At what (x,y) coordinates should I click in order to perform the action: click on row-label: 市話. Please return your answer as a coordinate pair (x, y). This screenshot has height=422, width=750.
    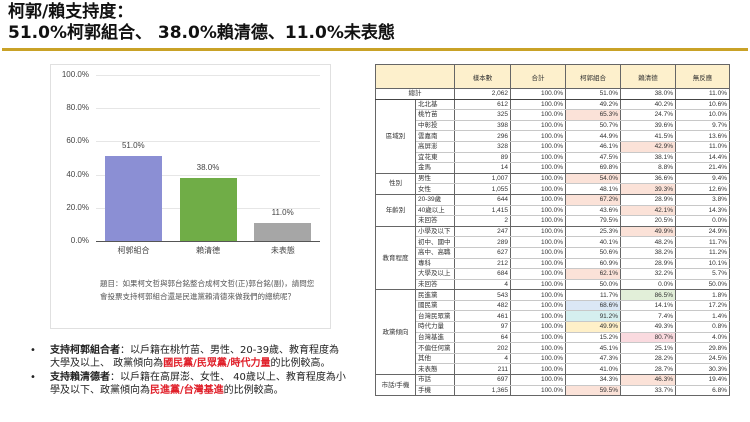
    Looking at the image, I should click on (435, 380).